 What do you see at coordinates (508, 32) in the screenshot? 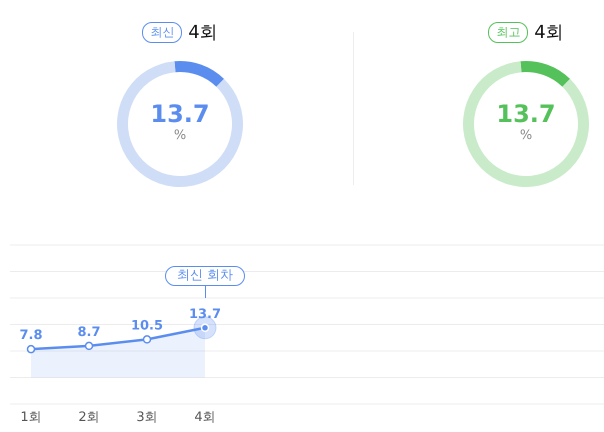
I see `text: 최고` at bounding box center [508, 32].